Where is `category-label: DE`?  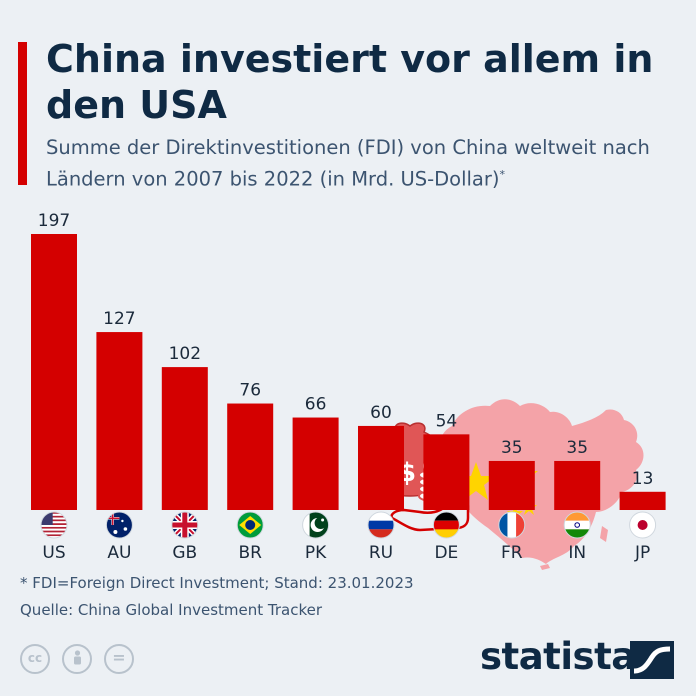
category-label: DE is located at coordinates (446, 553).